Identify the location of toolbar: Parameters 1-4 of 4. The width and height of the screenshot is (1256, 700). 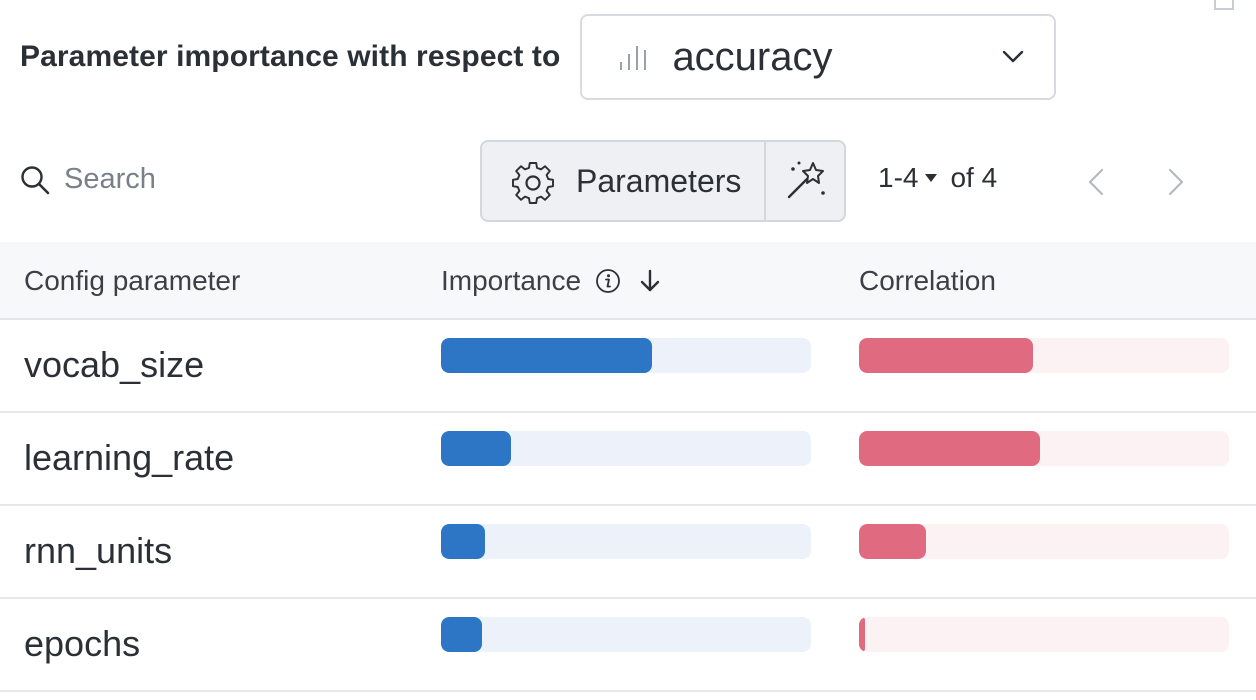
(628, 182).